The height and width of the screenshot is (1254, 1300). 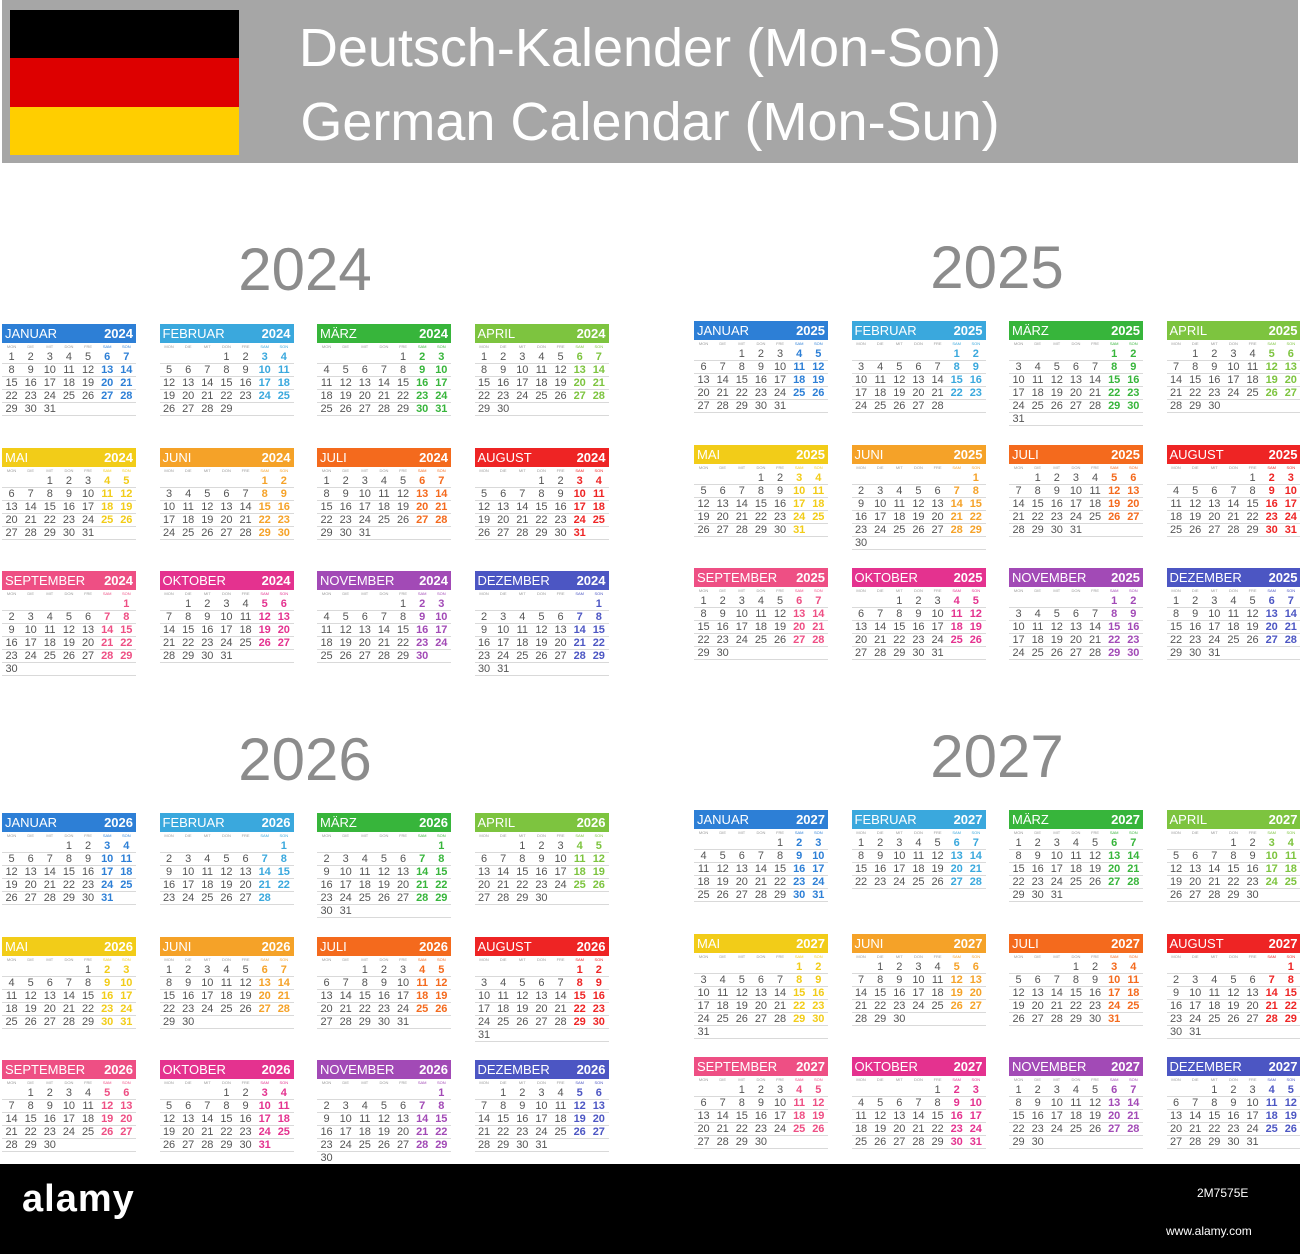 I want to click on weekday-label: DON, so click(x=1233, y=590).